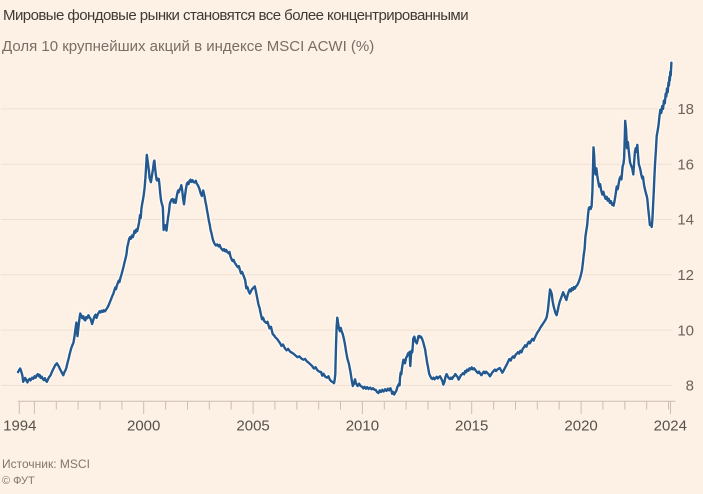  Describe the element at coordinates (685, 164) in the screenshot. I see `svg-text: 16` at that location.